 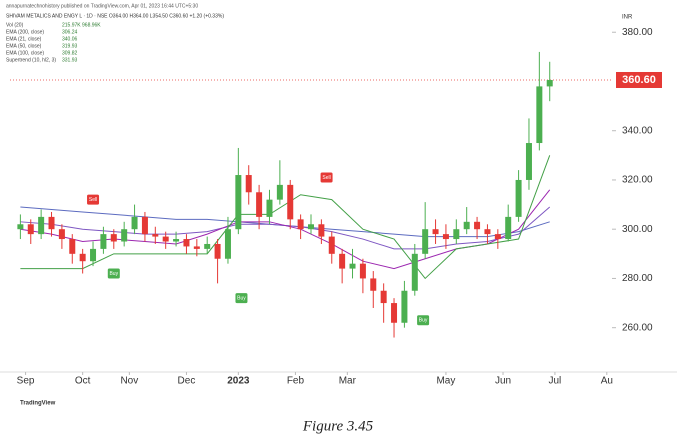 I want to click on indicator-label: EMA (100, close), so click(x=25, y=53).